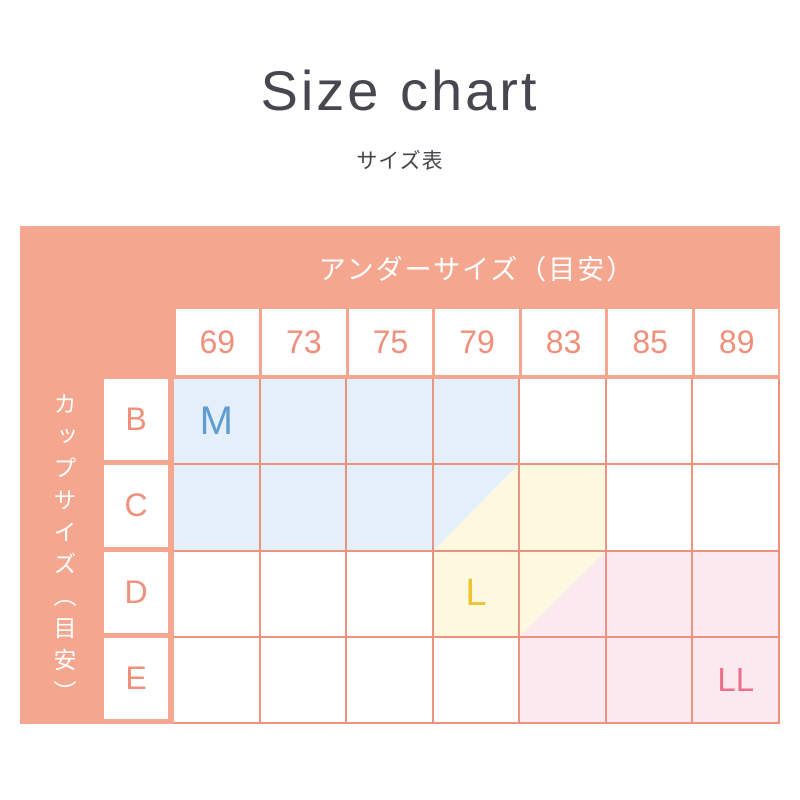  Describe the element at coordinates (136, 506) in the screenshot. I see `row-header-C: C` at that location.